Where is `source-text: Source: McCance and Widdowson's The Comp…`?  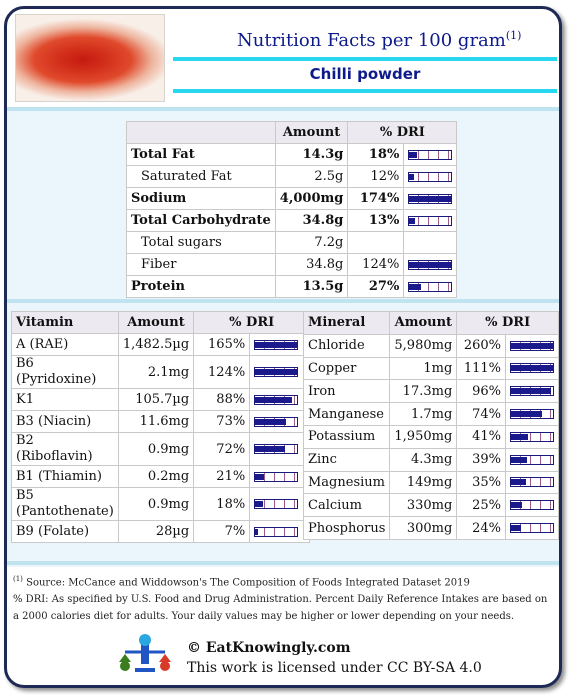
source-text: Source: McCance and Widdowson's The Comp… is located at coordinates (248, 583).